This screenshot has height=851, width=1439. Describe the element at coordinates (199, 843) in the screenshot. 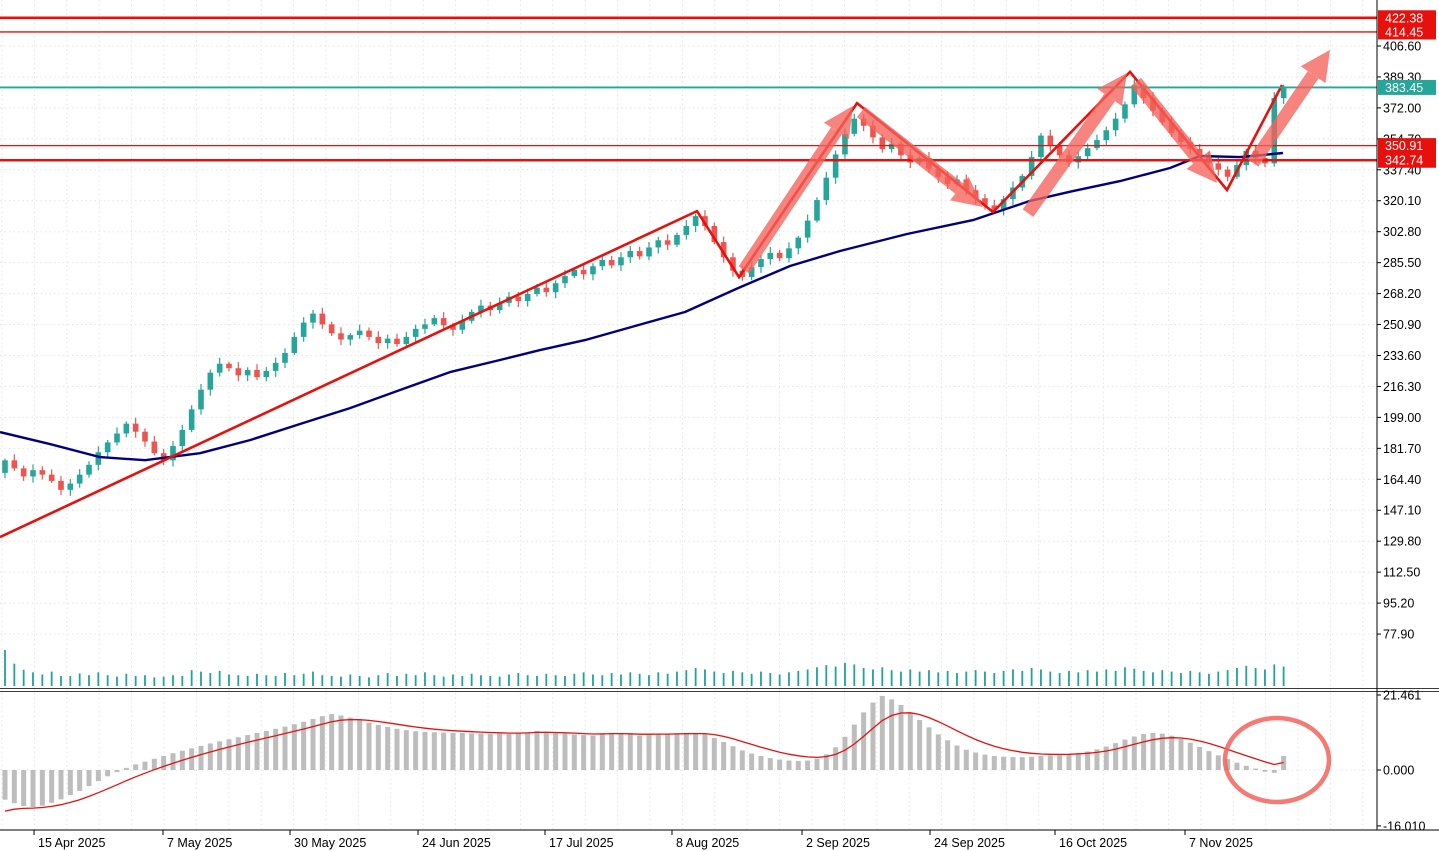

I see `time-tick-label: 7 May 2025` at that location.